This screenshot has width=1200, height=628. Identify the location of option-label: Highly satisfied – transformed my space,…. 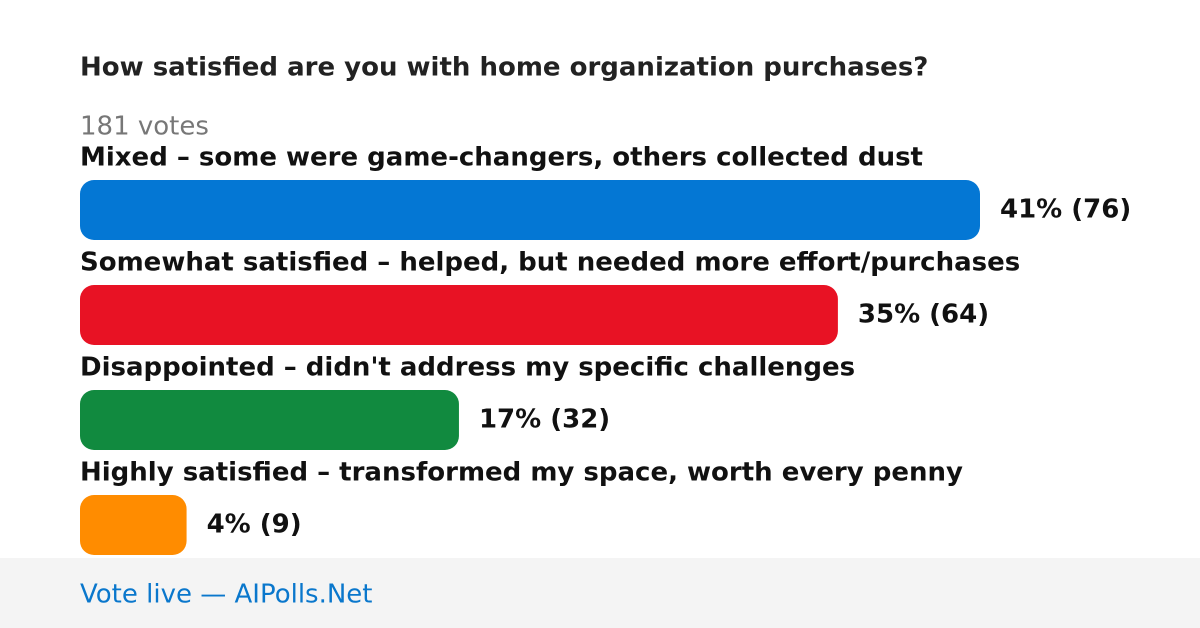
(521, 473).